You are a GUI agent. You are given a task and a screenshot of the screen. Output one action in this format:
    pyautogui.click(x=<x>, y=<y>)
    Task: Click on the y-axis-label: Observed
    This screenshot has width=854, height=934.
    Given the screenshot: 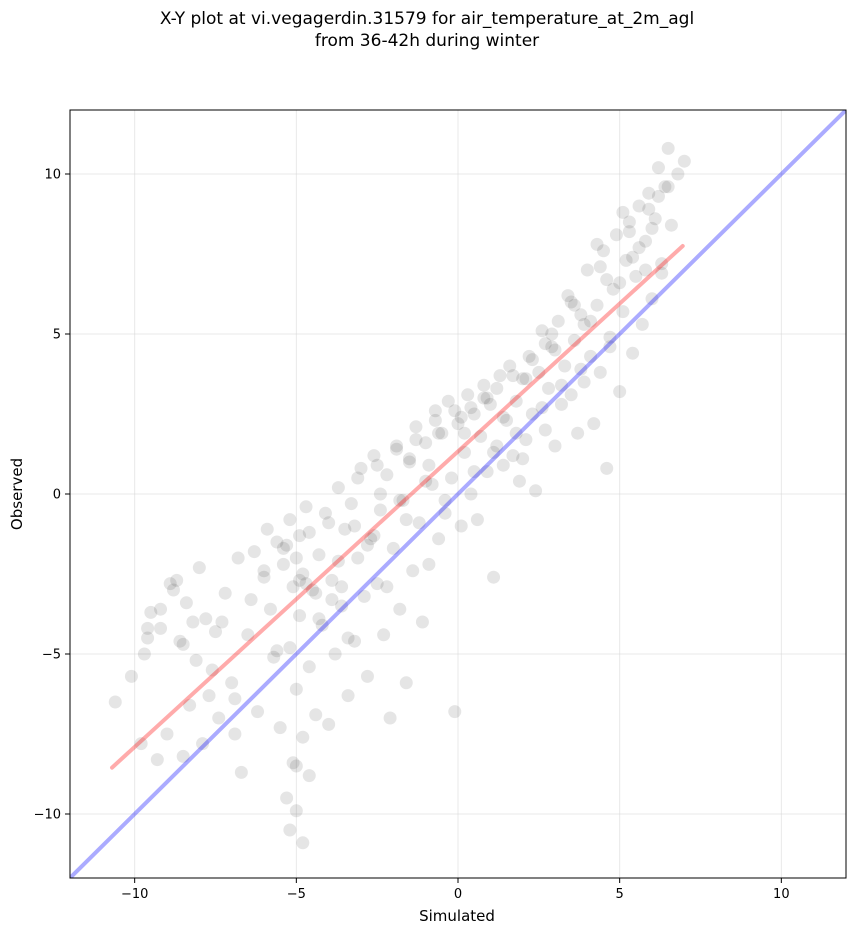 What is the action you would take?
    pyautogui.click(x=17, y=494)
    